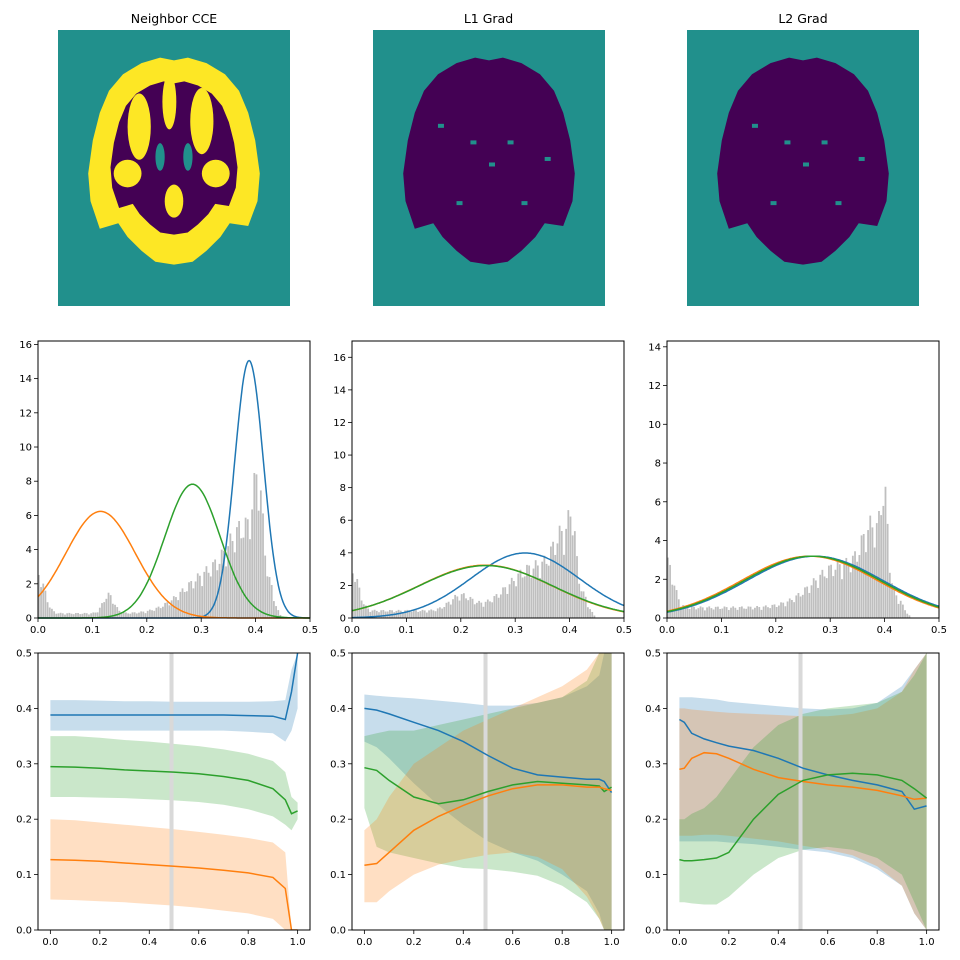 The width and height of the screenshot is (960, 960). Describe the element at coordinates (24, 709) in the screenshot. I see `y-tick-label: 0.4` at that location.